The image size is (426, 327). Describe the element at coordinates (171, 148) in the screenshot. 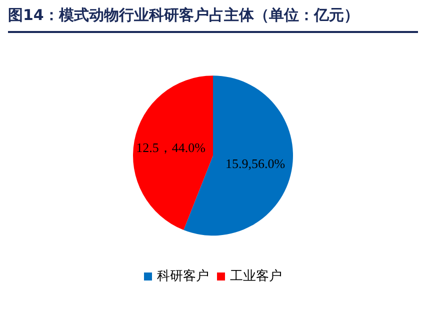

I see `data-label: 12.5，44.0%` at that location.